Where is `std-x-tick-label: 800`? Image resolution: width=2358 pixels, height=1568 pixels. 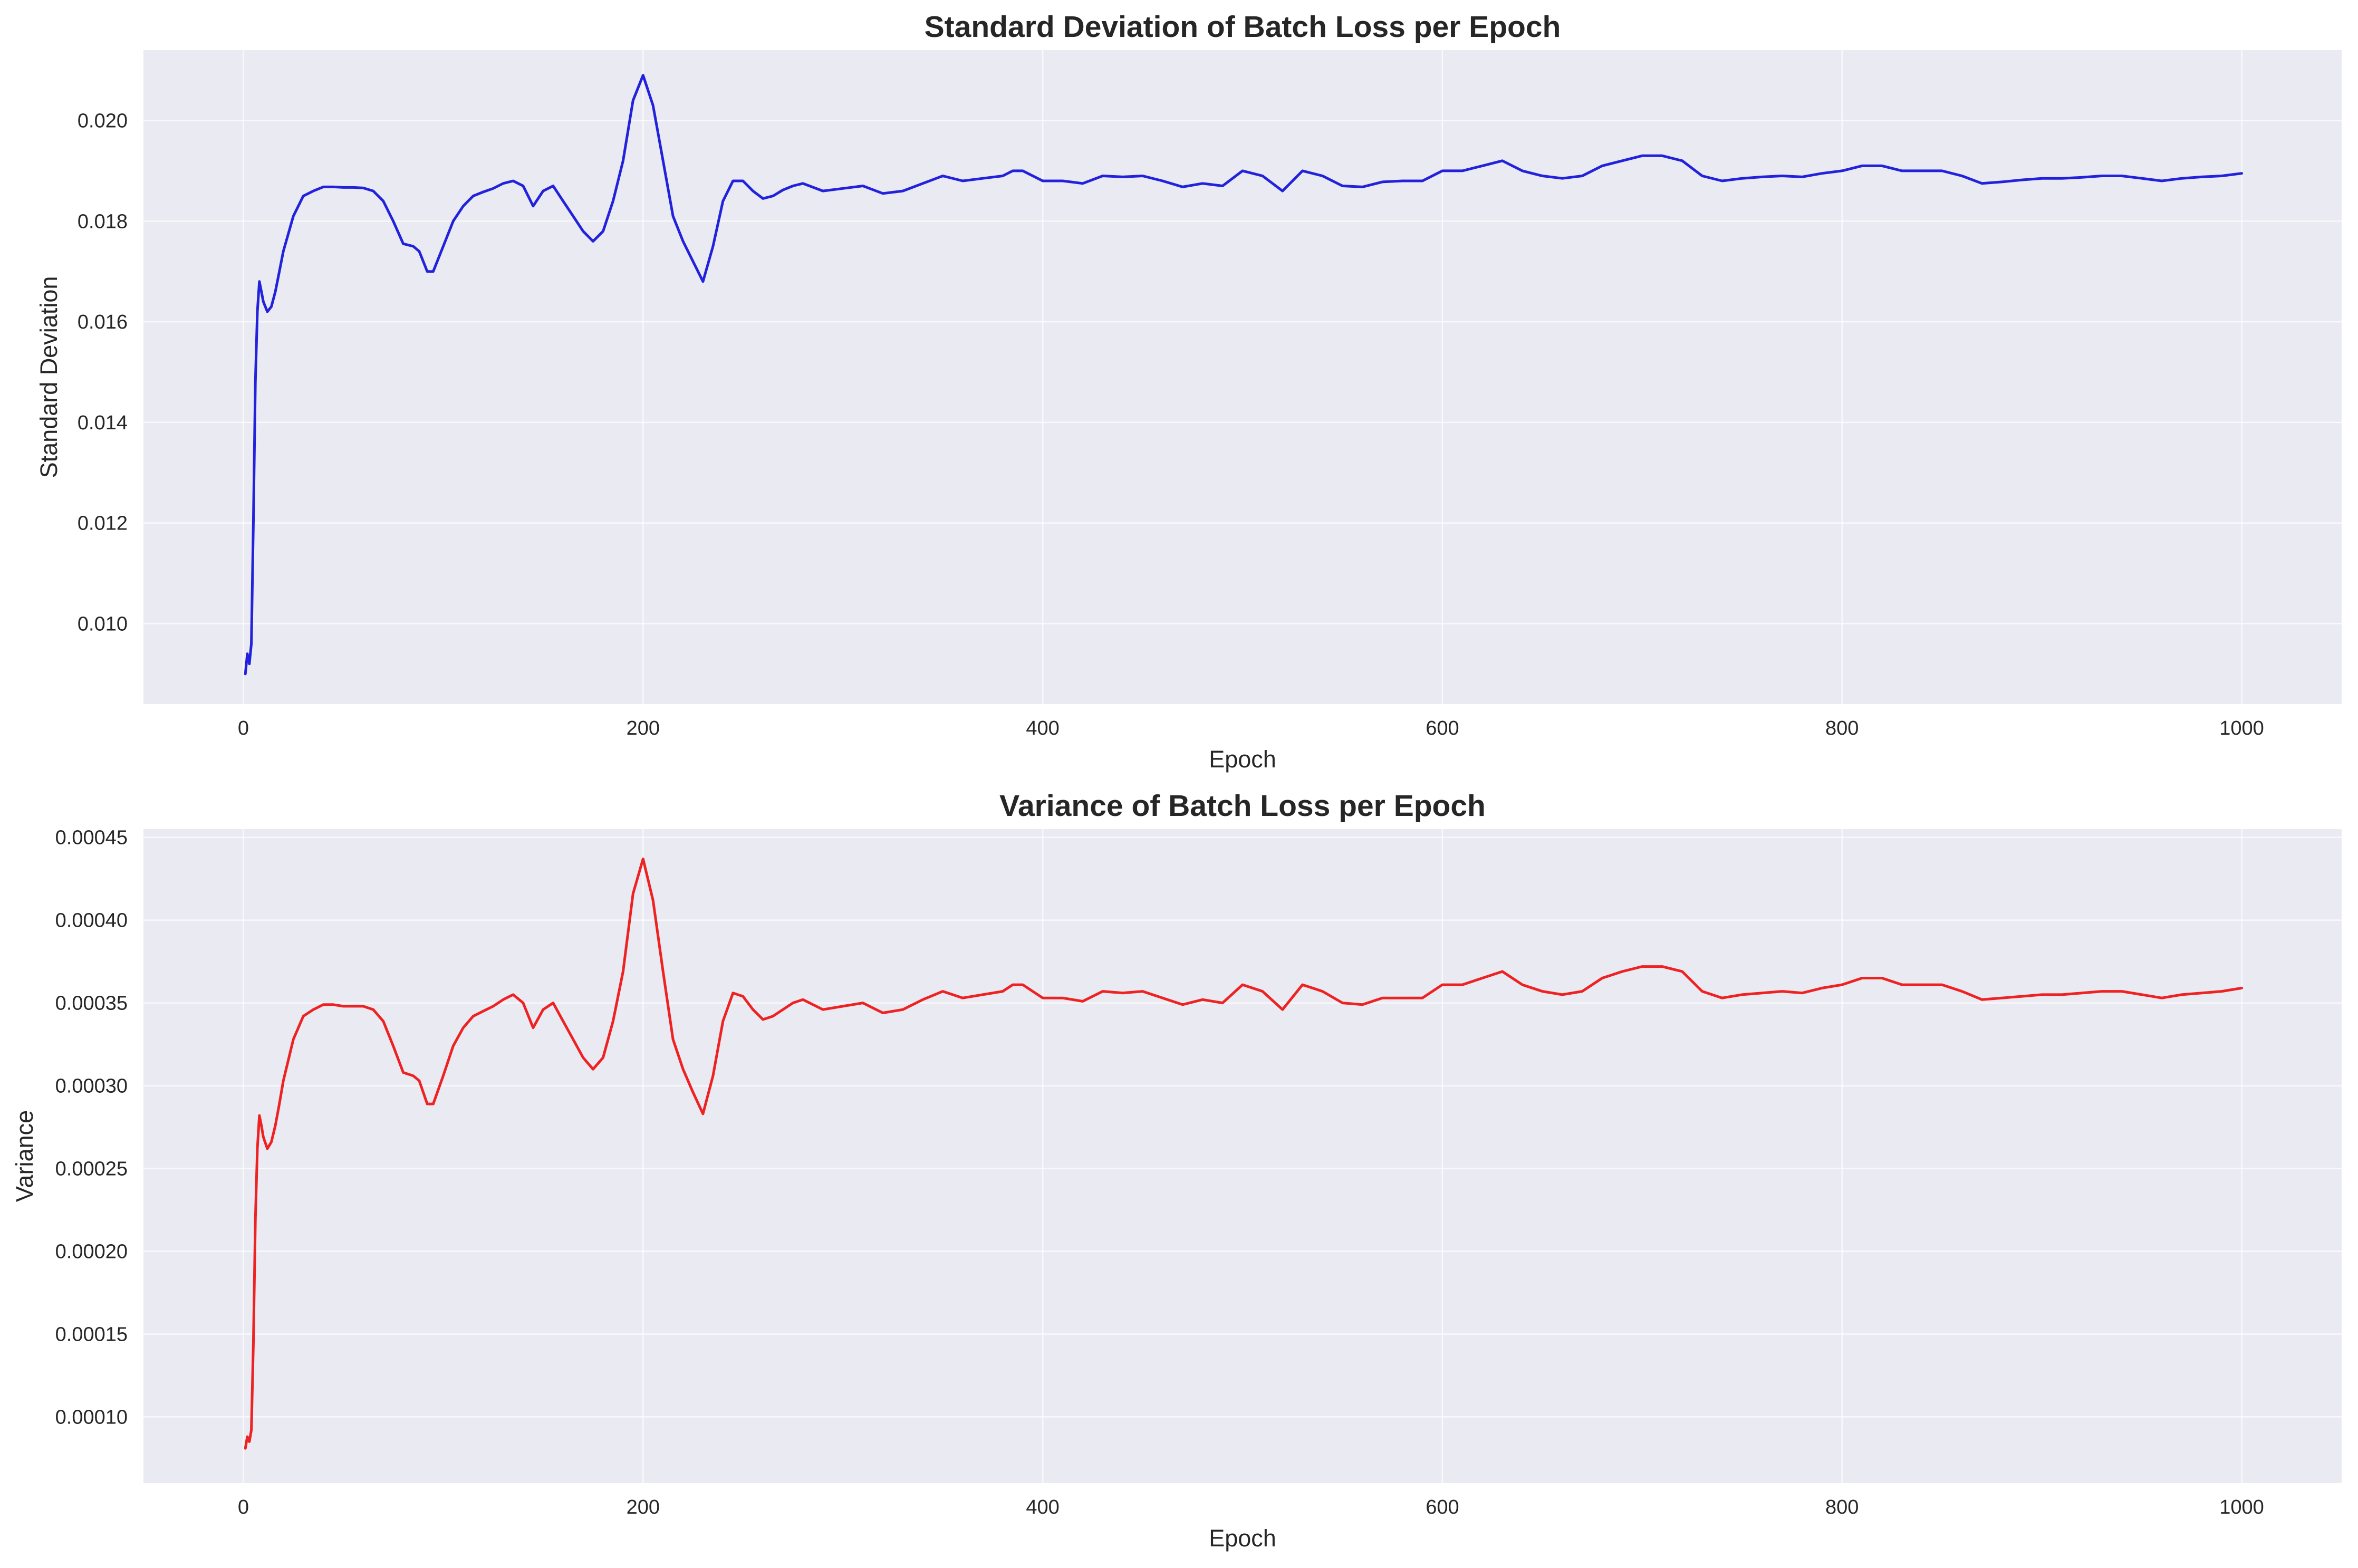 std-x-tick-label: 800 is located at coordinates (1842, 728).